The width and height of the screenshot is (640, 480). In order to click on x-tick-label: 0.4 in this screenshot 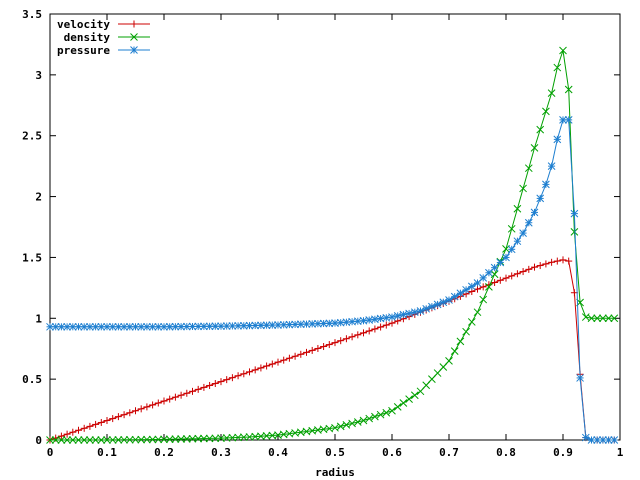, I will do `click(278, 452)`.